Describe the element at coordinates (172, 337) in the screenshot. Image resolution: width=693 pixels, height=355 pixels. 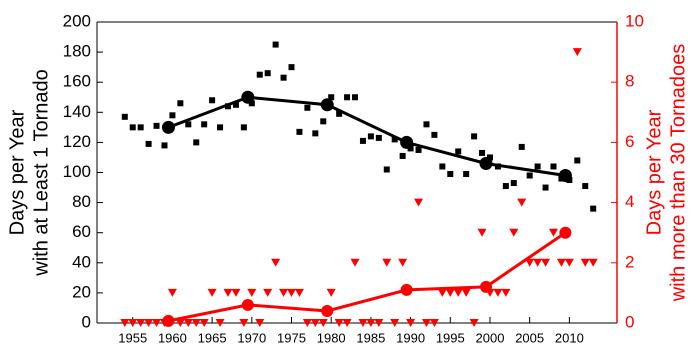
I see `x-tick-label: 1960` at that location.